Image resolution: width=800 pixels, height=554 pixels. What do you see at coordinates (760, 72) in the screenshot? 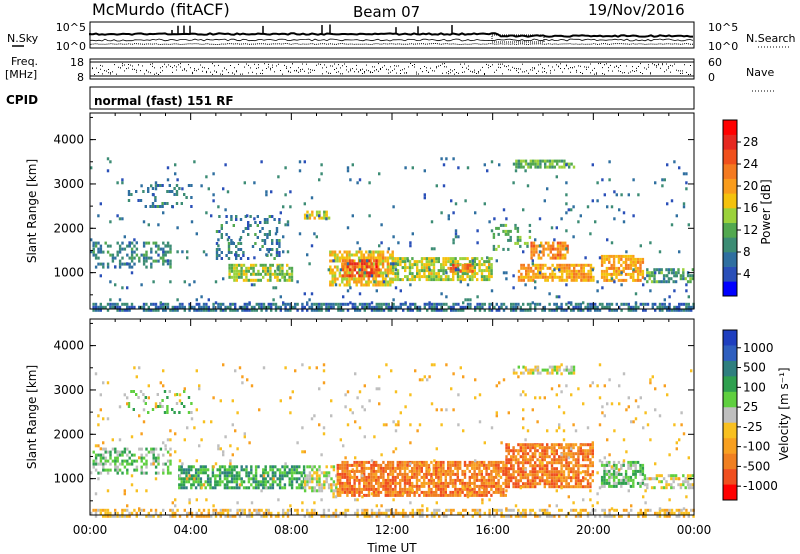
I see `nave-label: Nave` at bounding box center [760, 72].